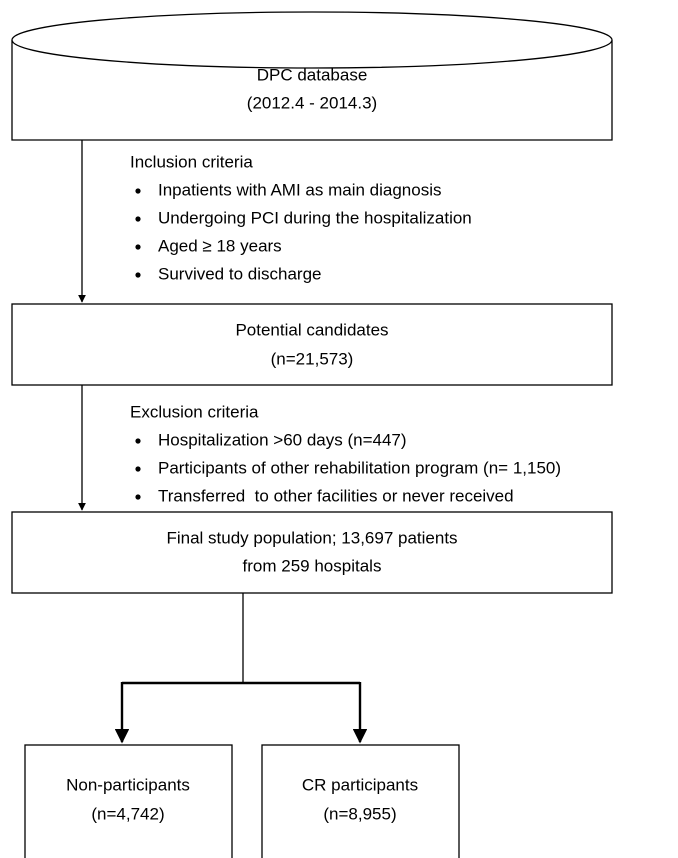 The height and width of the screenshot is (858, 678). Describe the element at coordinates (359, 813) in the screenshot. I see `node-text: (n=8,955)` at that location.